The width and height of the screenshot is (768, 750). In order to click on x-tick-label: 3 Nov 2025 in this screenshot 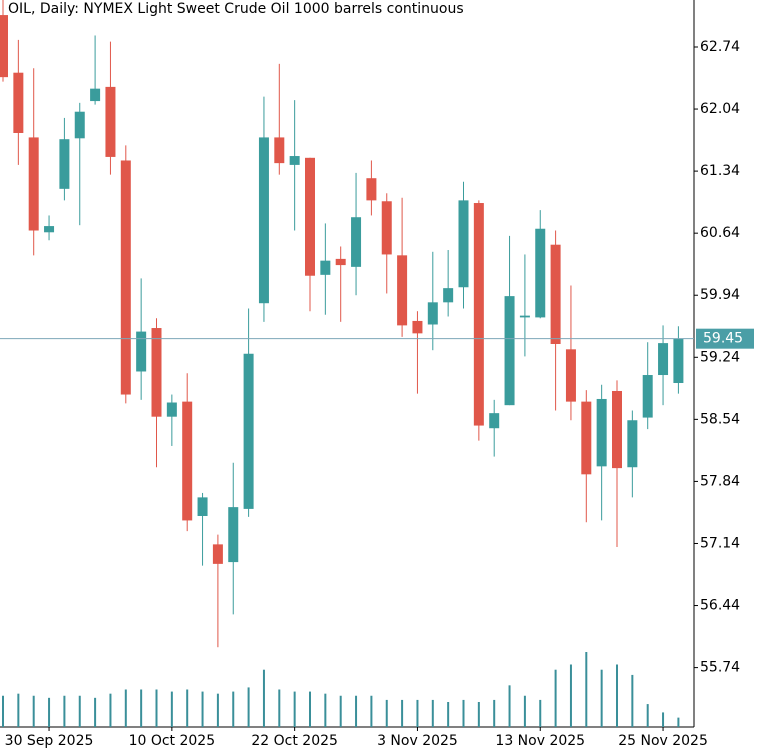, I will do `click(417, 741)`.